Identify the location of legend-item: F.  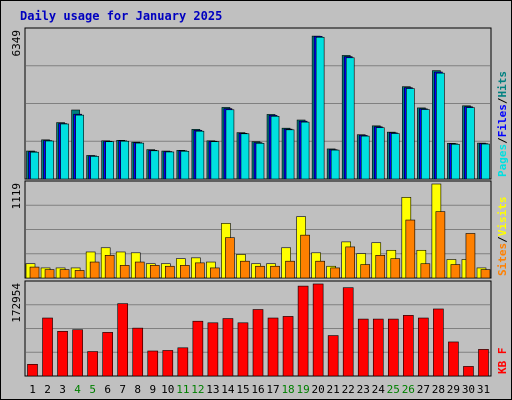
(502, 351).